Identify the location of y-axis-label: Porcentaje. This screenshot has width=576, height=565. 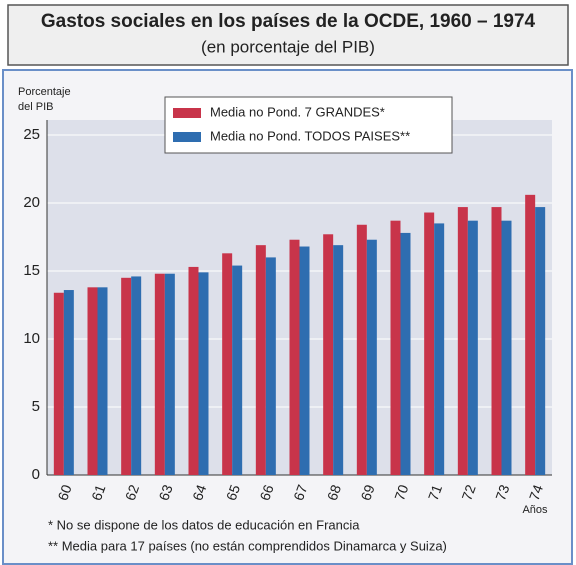
(44, 92).